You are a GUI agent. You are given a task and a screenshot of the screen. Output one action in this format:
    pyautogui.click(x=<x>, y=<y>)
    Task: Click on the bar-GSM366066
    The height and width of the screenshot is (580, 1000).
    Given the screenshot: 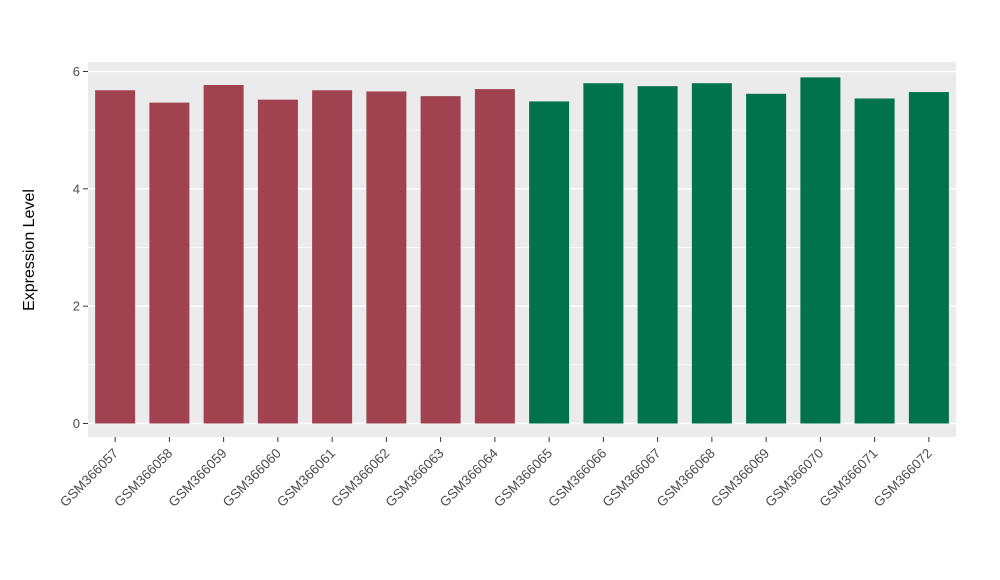 What is the action you would take?
    pyautogui.click(x=603, y=253)
    